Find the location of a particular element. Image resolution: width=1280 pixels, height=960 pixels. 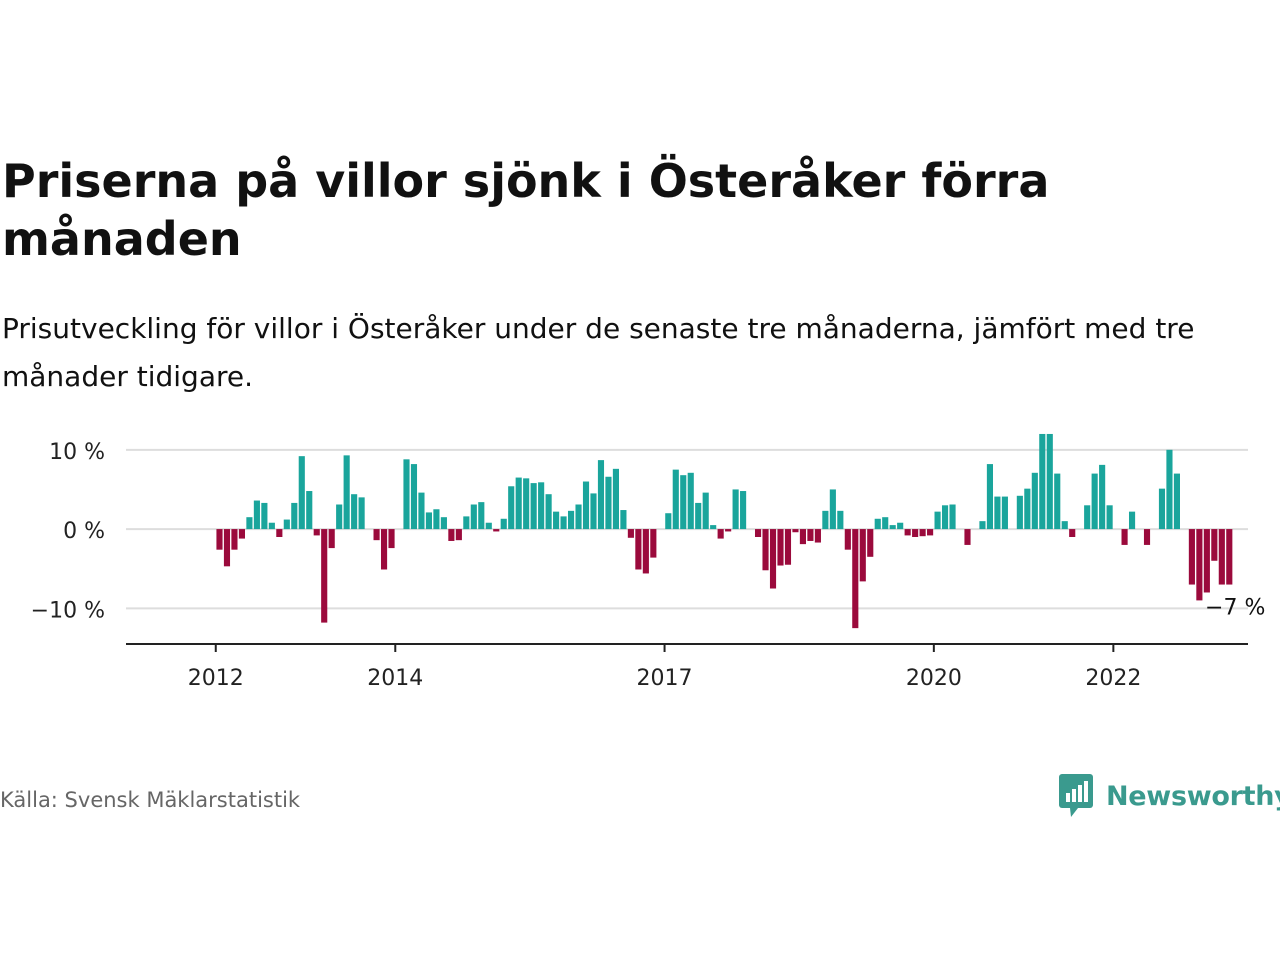

x-axis: 2012 2014 2017 2020 2022 is located at coordinates (687, 667).